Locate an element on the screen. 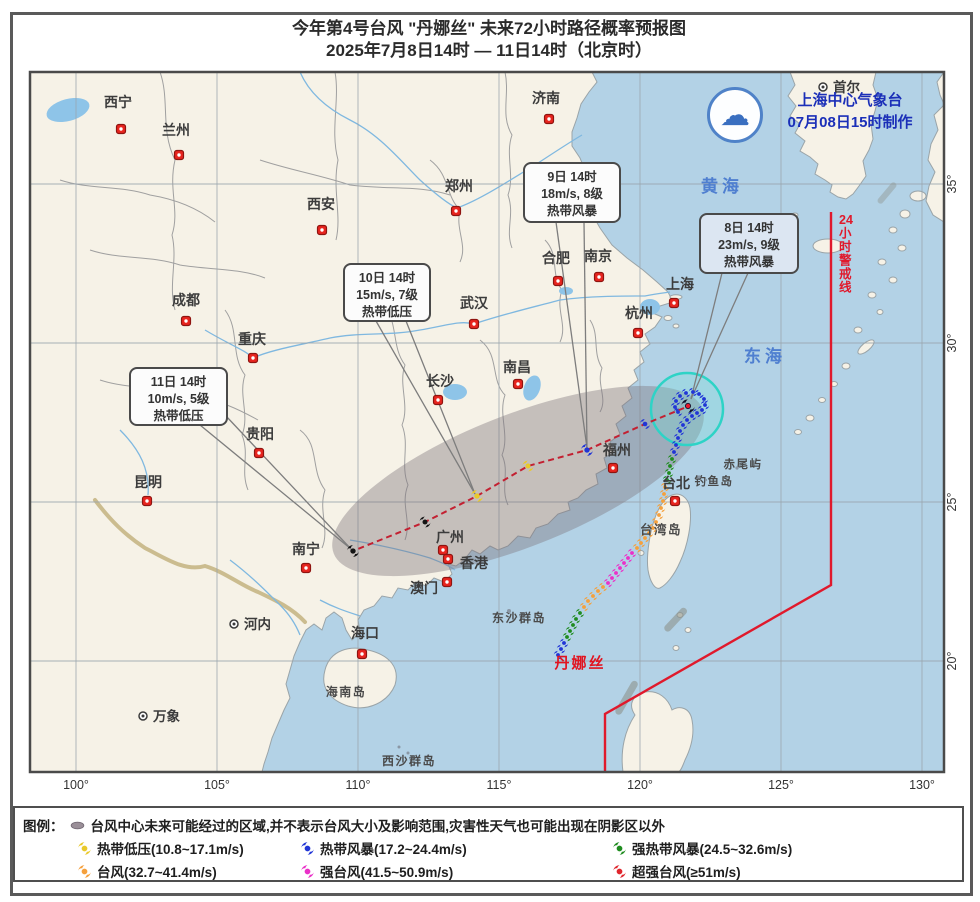  city: 杭州 is located at coordinates (639, 322).